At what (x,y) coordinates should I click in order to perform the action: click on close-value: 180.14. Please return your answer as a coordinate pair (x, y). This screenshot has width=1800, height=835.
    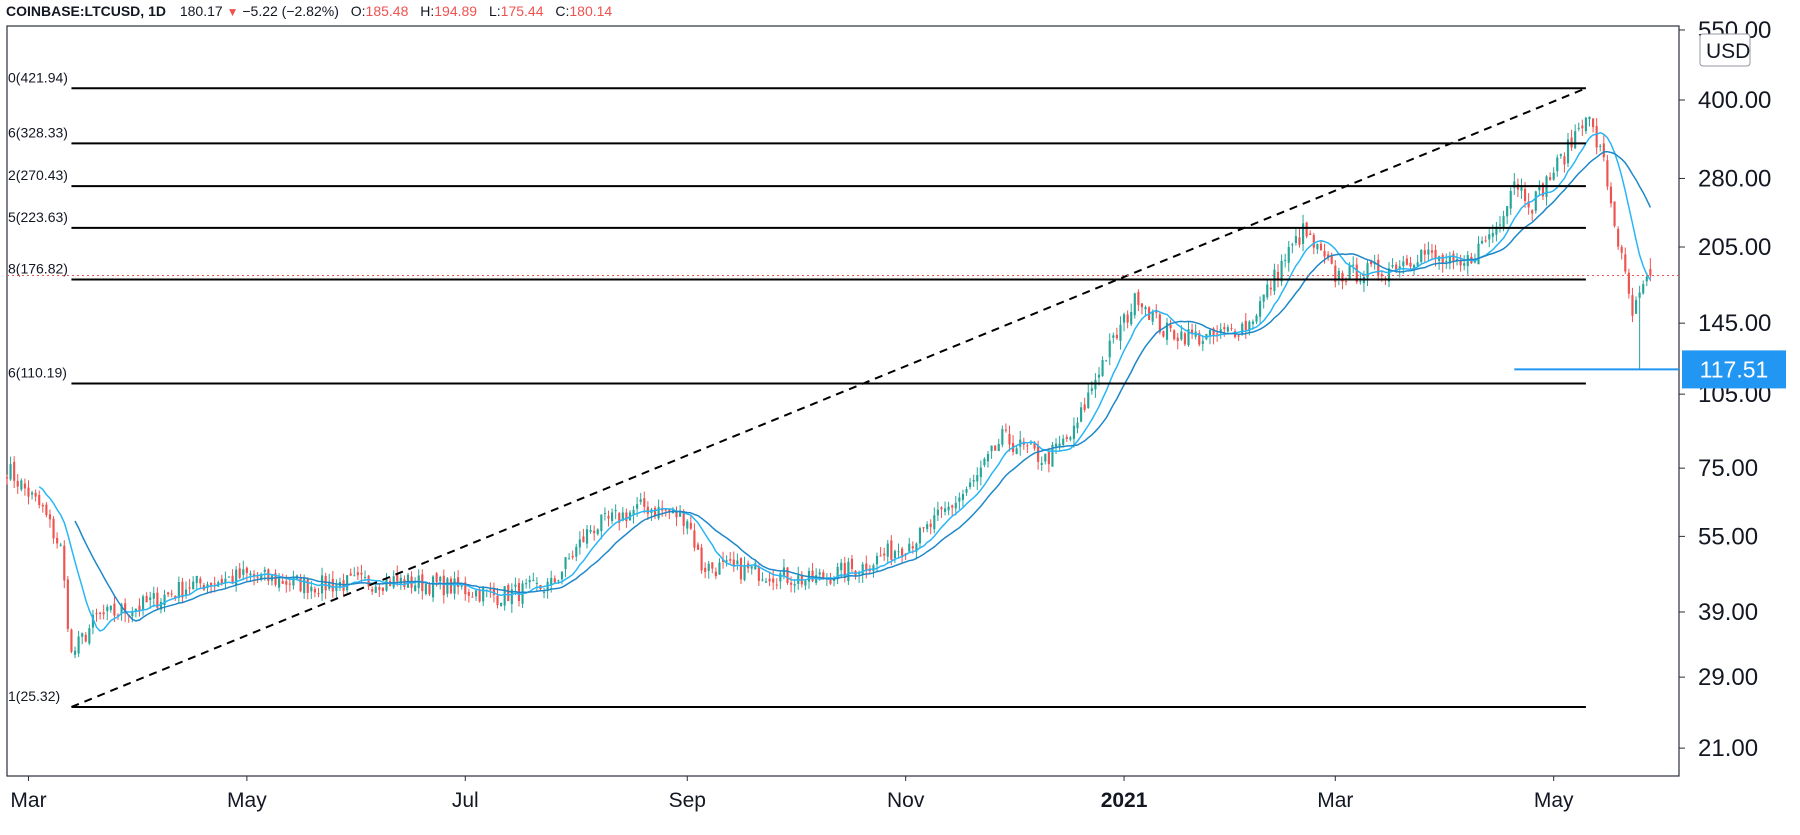
    Looking at the image, I should click on (591, 11).